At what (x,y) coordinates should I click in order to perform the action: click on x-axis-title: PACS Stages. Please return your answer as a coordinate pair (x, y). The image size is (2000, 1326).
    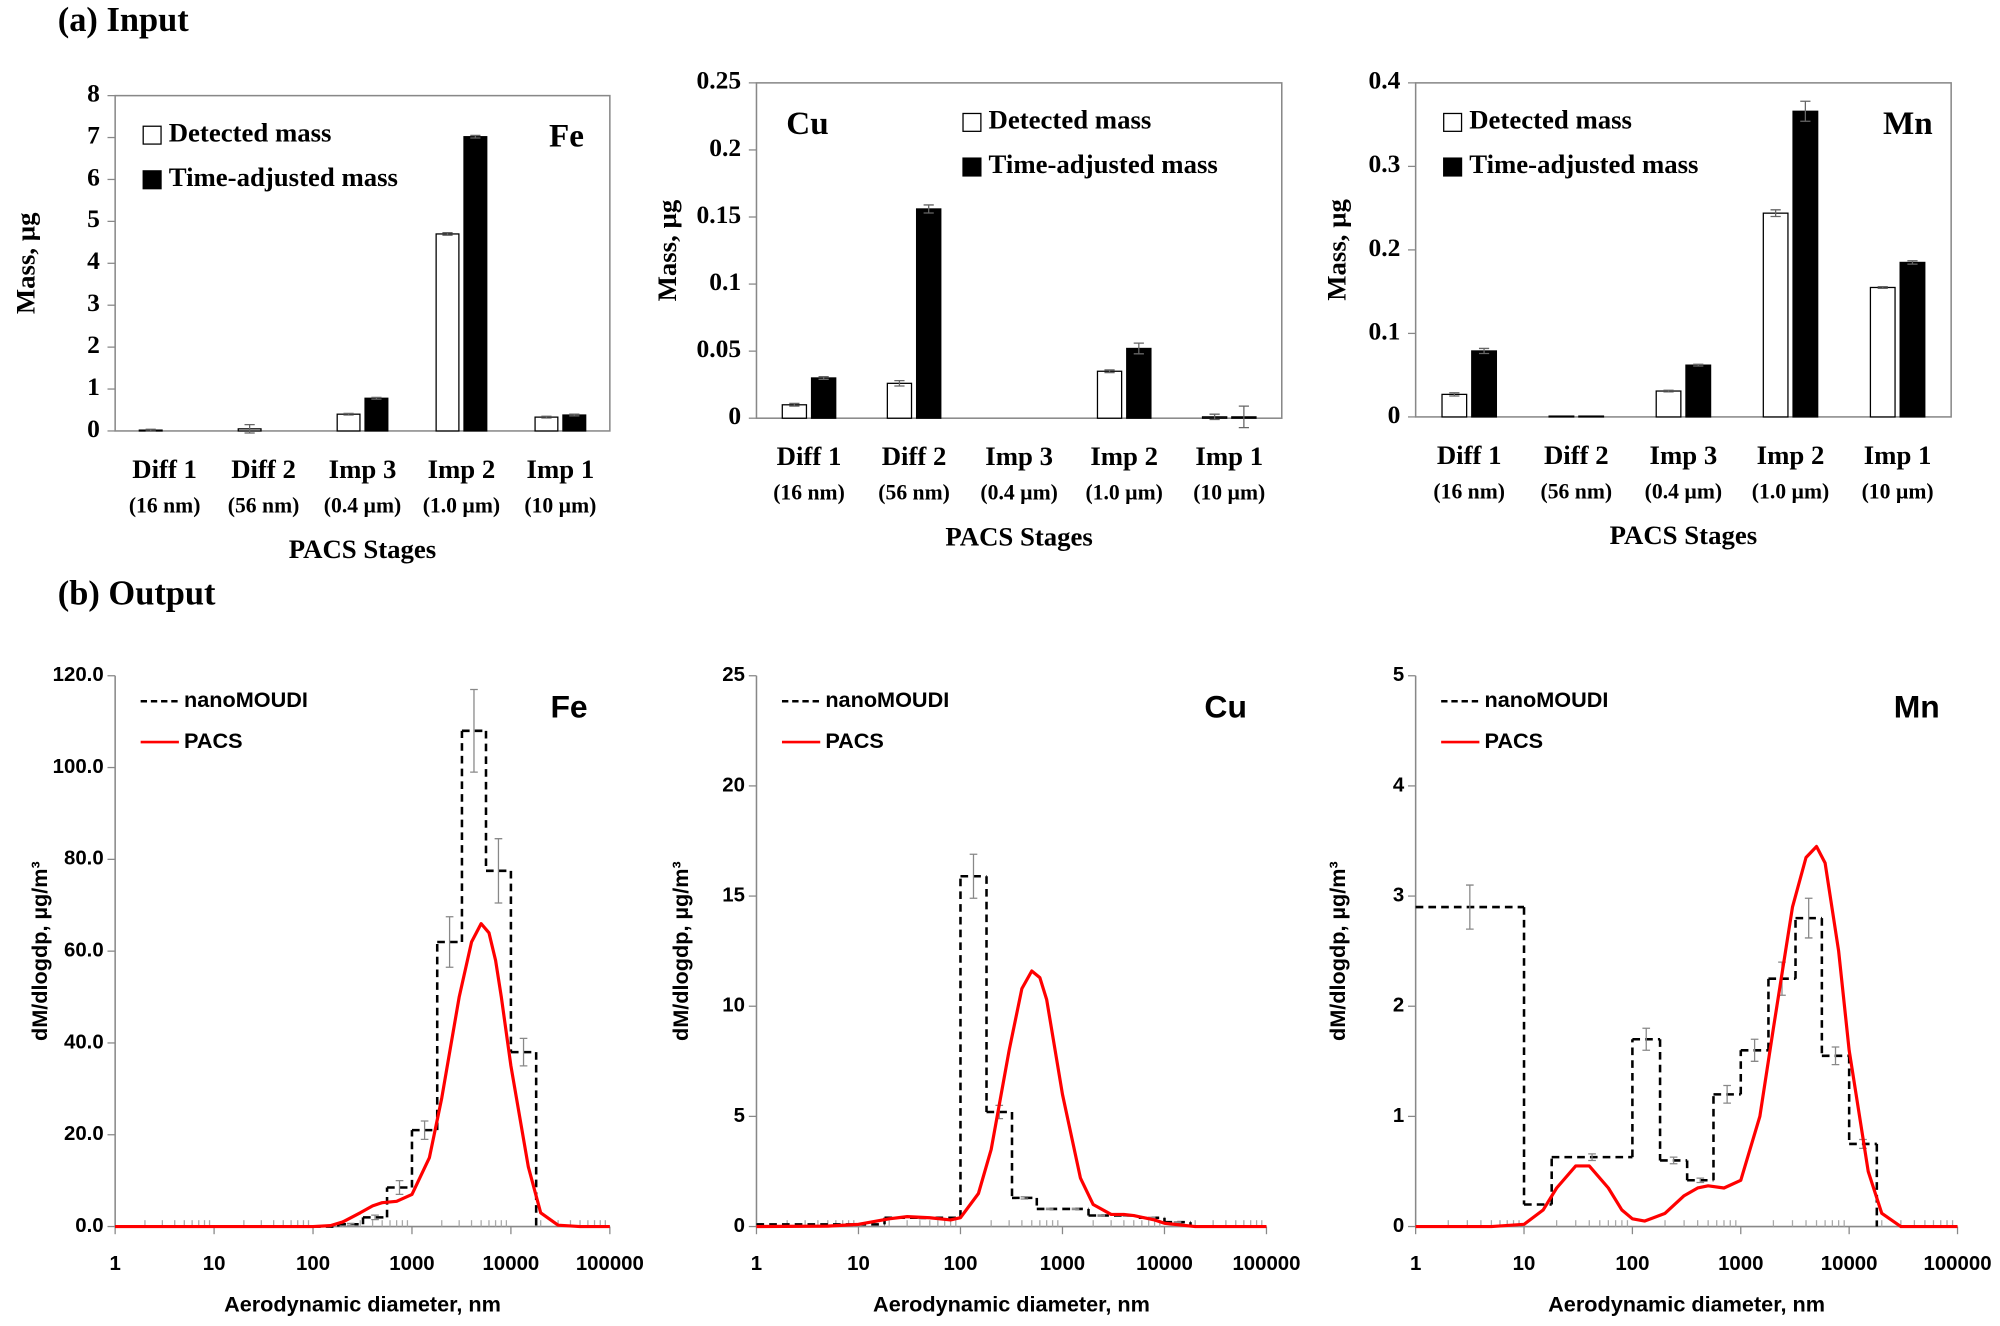
    Looking at the image, I should click on (1683, 535).